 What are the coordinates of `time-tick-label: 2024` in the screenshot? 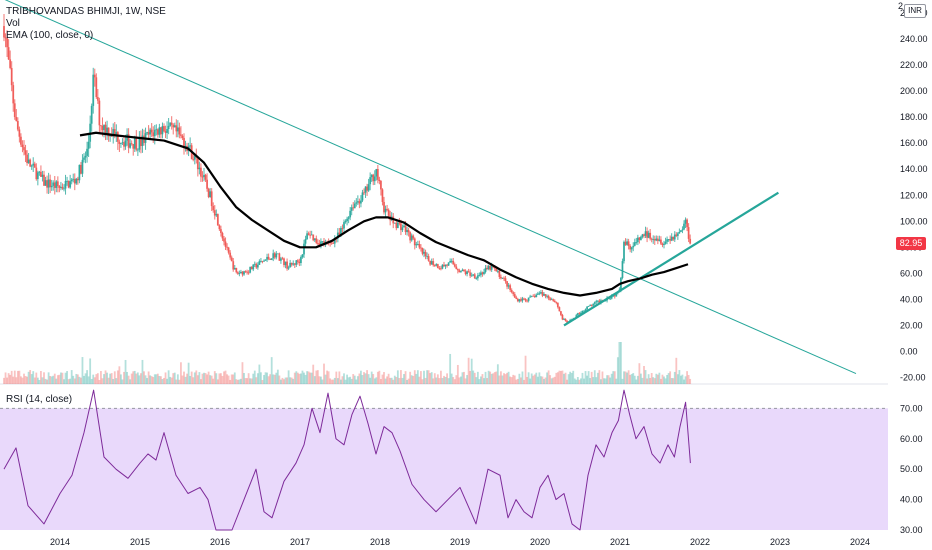 It's located at (860, 542).